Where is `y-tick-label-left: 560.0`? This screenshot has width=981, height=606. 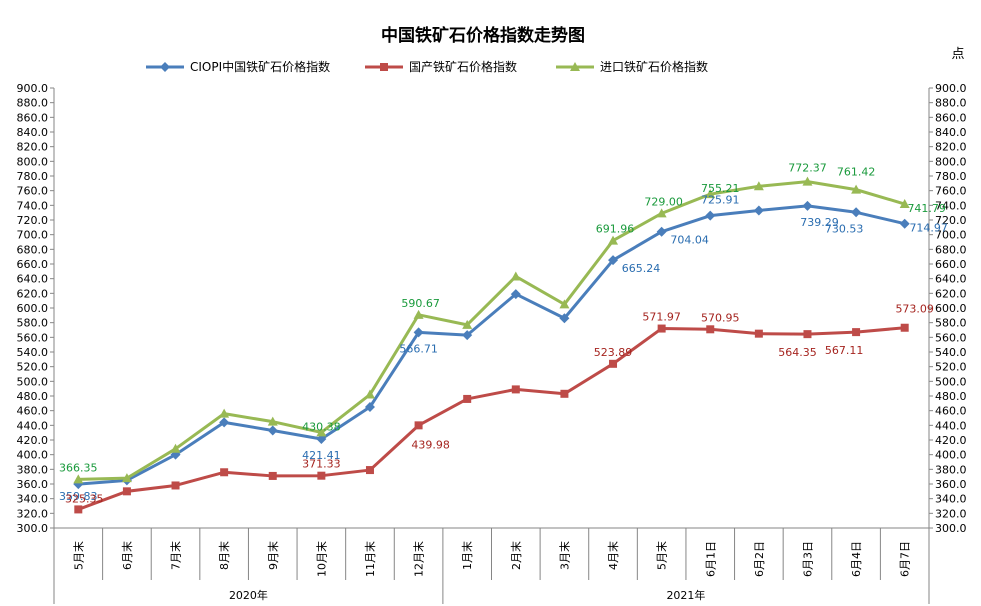 y-tick-label-left: 560.0 is located at coordinates (33, 337).